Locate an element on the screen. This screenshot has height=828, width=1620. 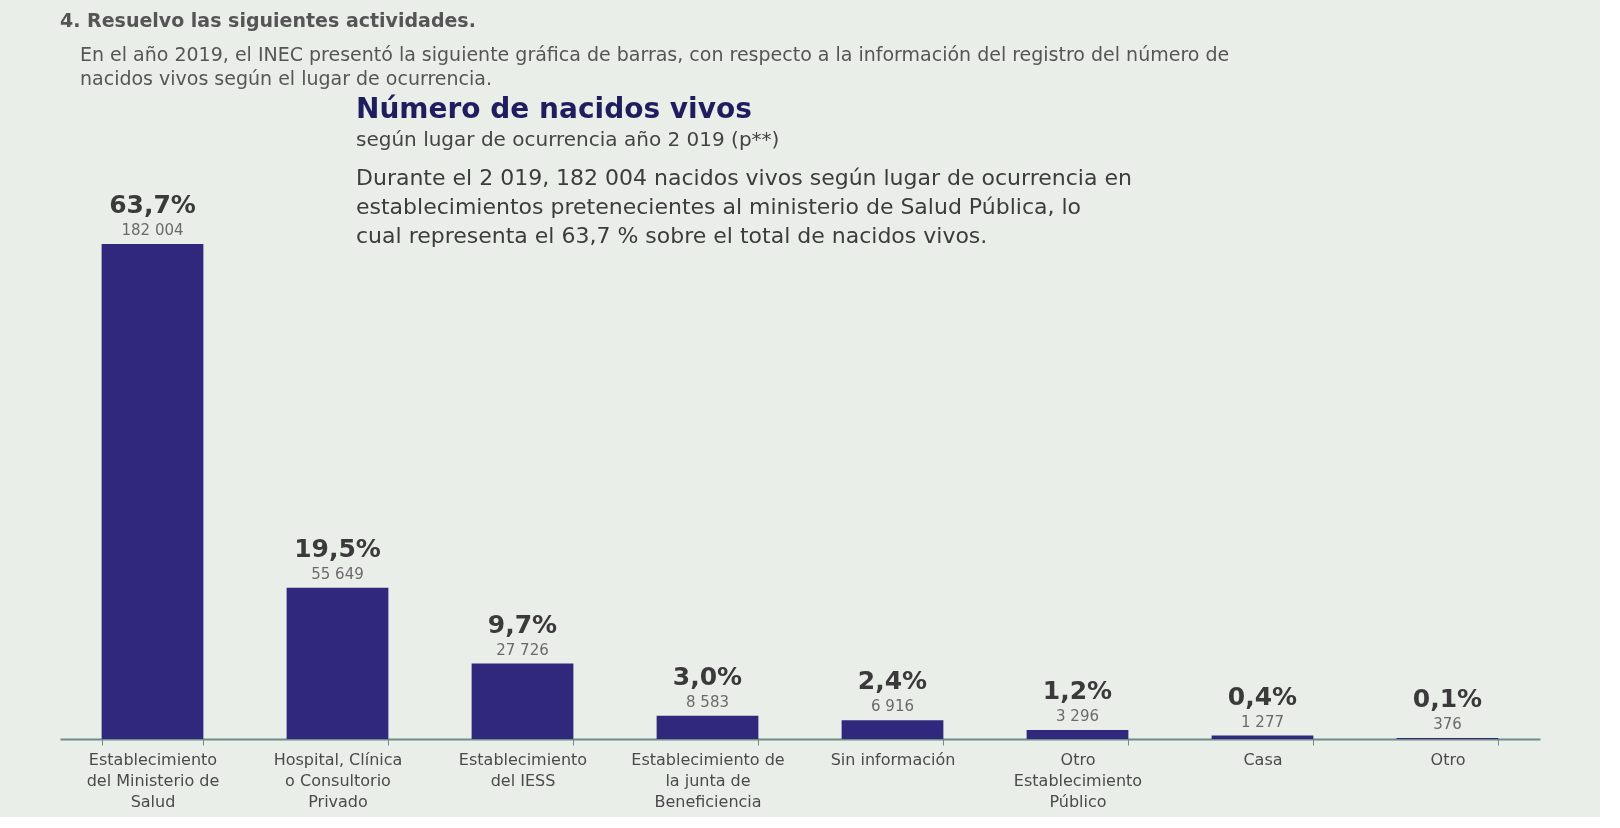
x-tick-label: Otro Establecimiento Público is located at coordinates (1078, 780).